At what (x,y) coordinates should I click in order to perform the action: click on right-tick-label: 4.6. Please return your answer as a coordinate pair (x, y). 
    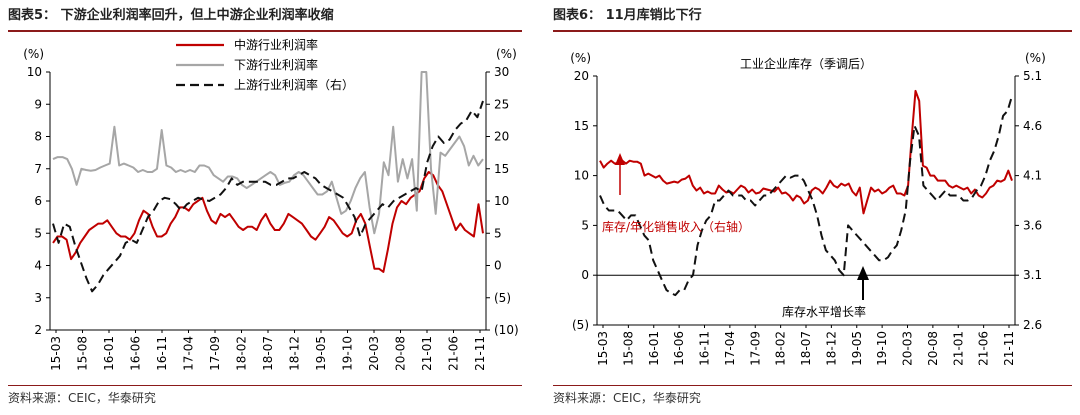
    Looking at the image, I should click on (1032, 126).